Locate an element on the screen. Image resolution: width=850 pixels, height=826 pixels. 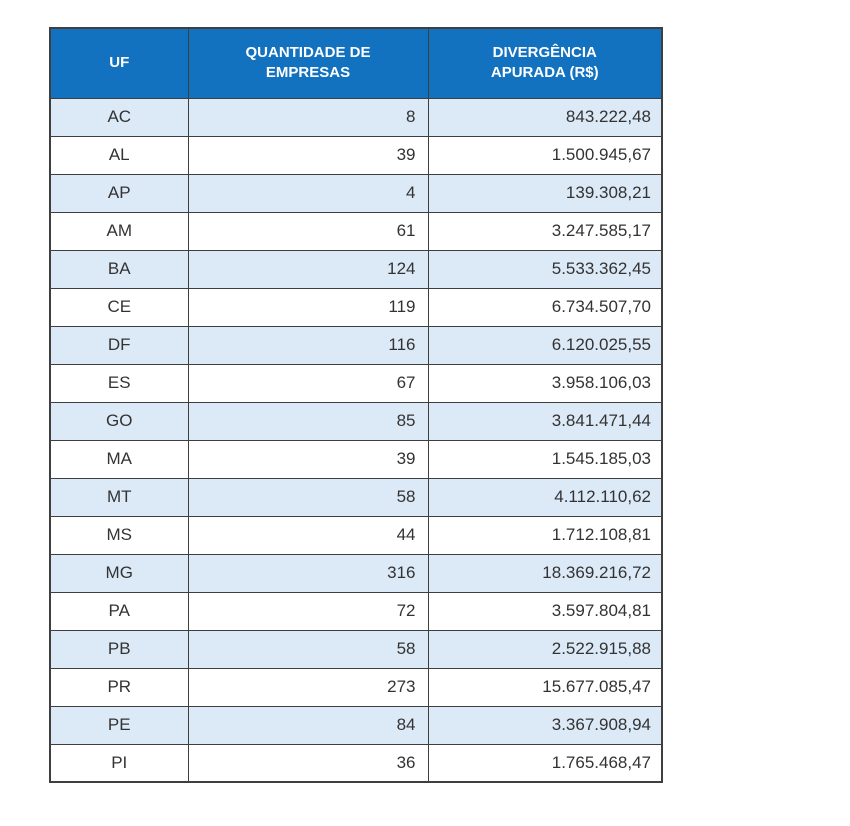
table-row: AC 8 843.222,48 is located at coordinates (356, 117).